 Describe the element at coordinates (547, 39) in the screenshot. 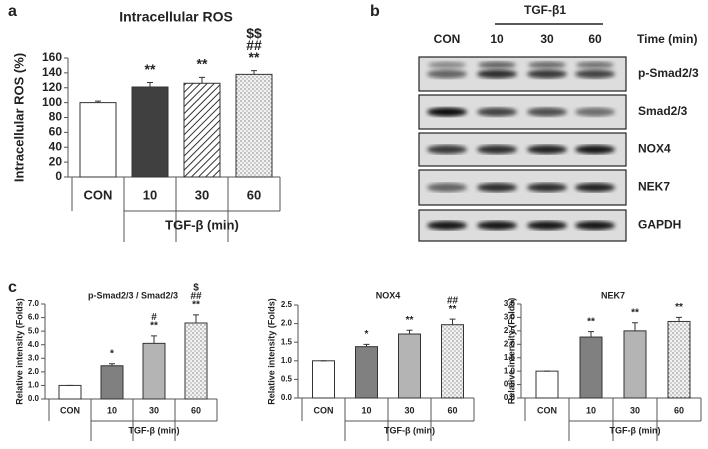

I see `lane-label: 30` at that location.